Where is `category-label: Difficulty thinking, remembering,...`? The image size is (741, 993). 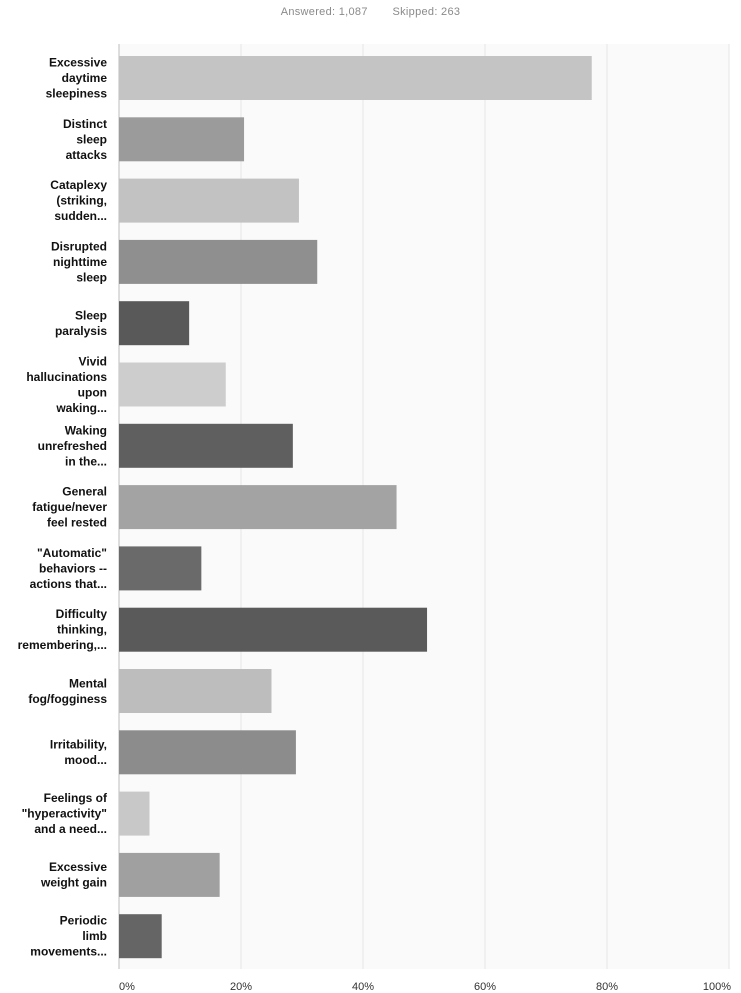
category-label: Difficulty thinking, remembering,... is located at coordinates (63, 629).